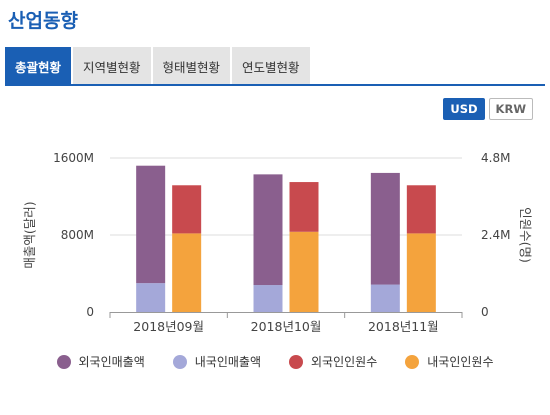 The width and height of the screenshot is (550, 415). Describe the element at coordinates (525, 235) in the screenshot. I see `y2-axis-title: 인원수(명)` at that location.